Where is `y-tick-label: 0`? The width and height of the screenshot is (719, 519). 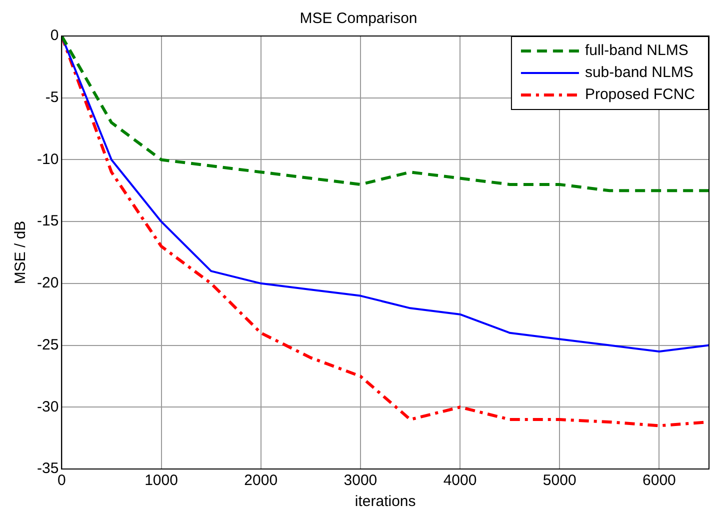
y-tick-label: 0 is located at coordinates (54, 35).